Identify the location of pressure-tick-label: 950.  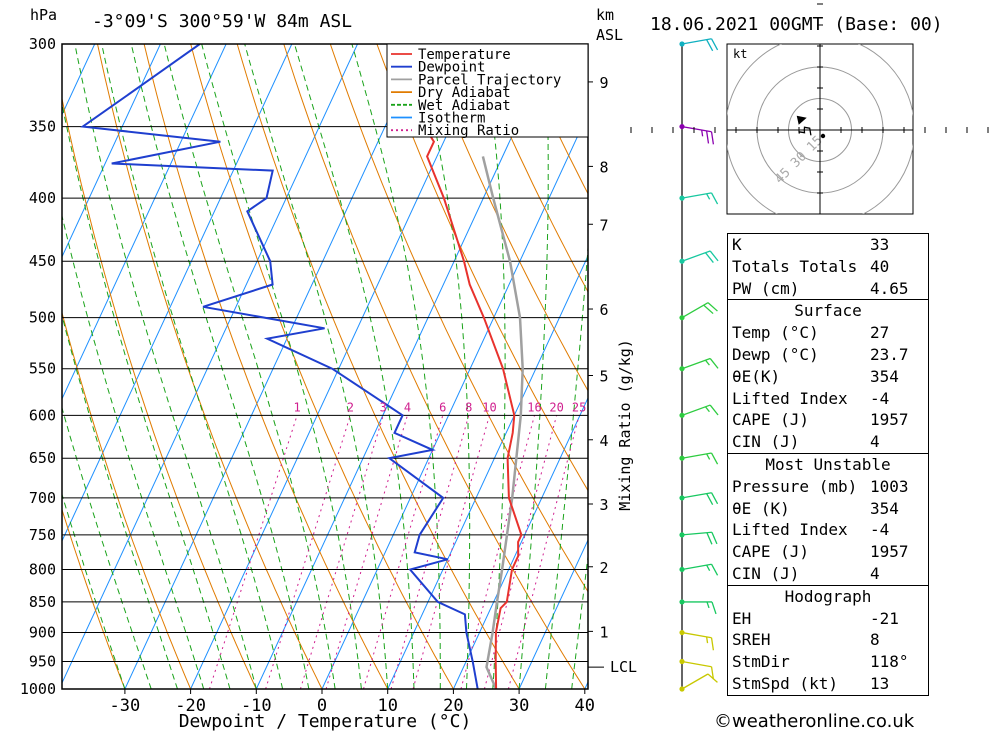
(42, 662).